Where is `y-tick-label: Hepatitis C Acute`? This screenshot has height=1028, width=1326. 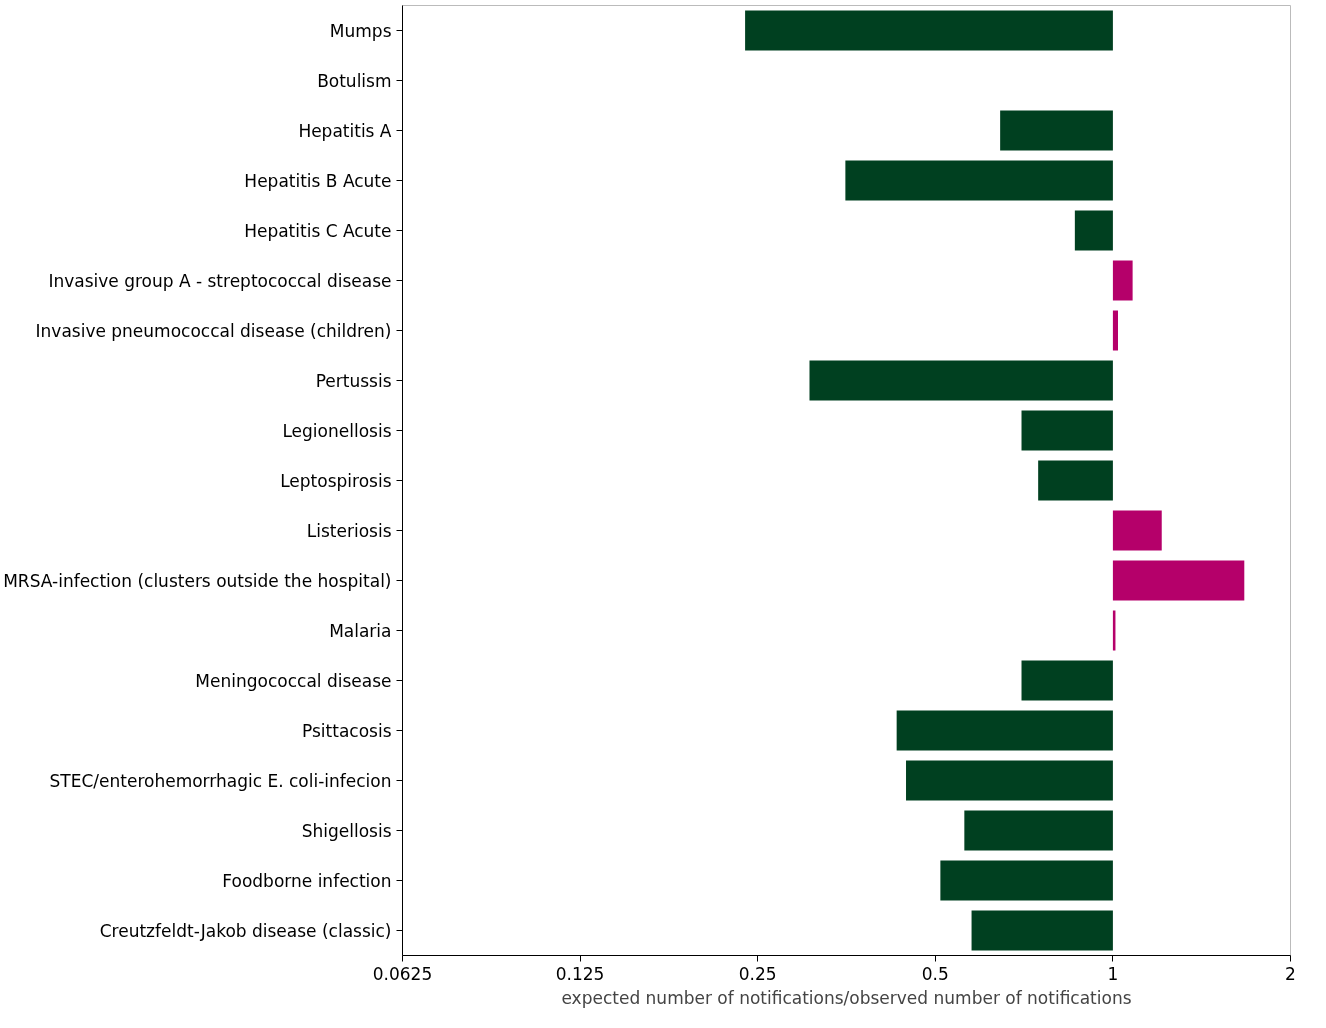 y-tick-label: Hepatitis C Acute is located at coordinates (318, 230).